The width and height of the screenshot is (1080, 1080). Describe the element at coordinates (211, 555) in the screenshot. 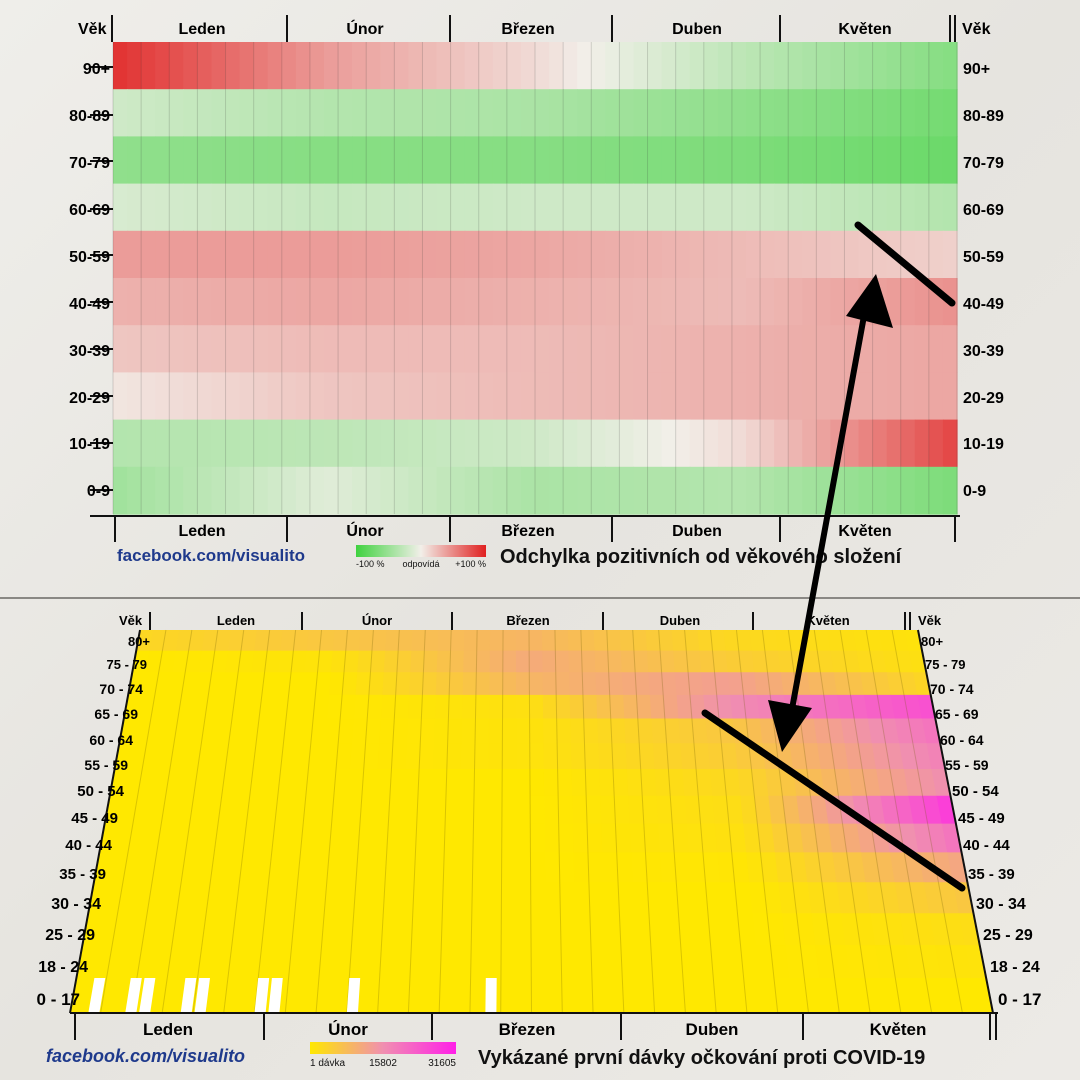

I see `brand-link: facebook.com/visualito` at that location.